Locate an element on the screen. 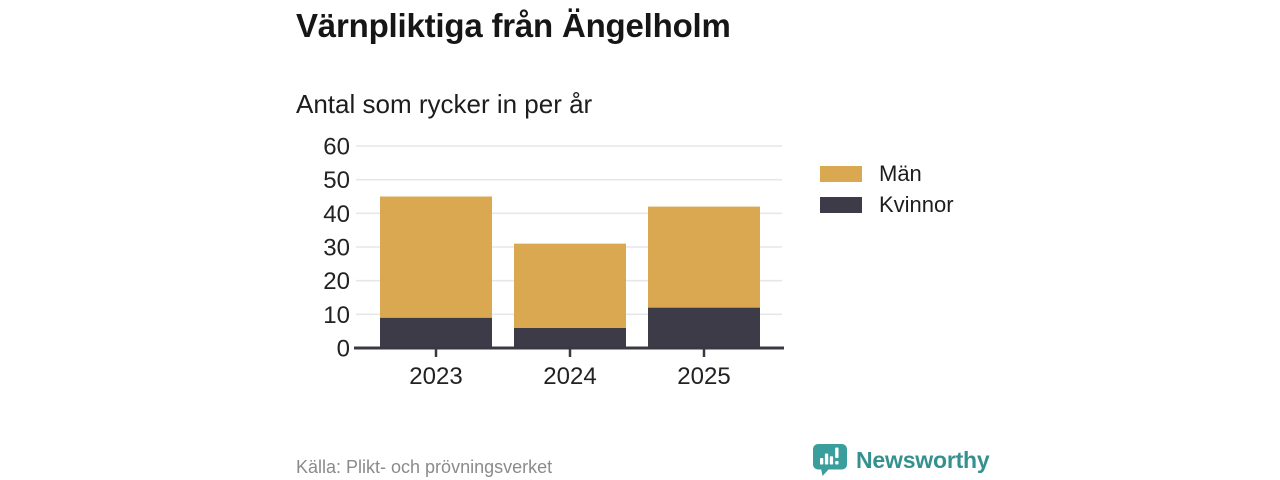 This screenshot has width=1280, height=480. legend-item: Män is located at coordinates (887, 173).